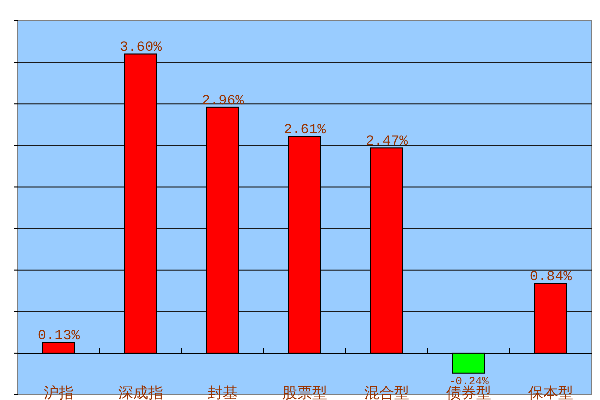 The width and height of the screenshot is (600, 400). I want to click on x-tick-label: 股票型, so click(305, 392).